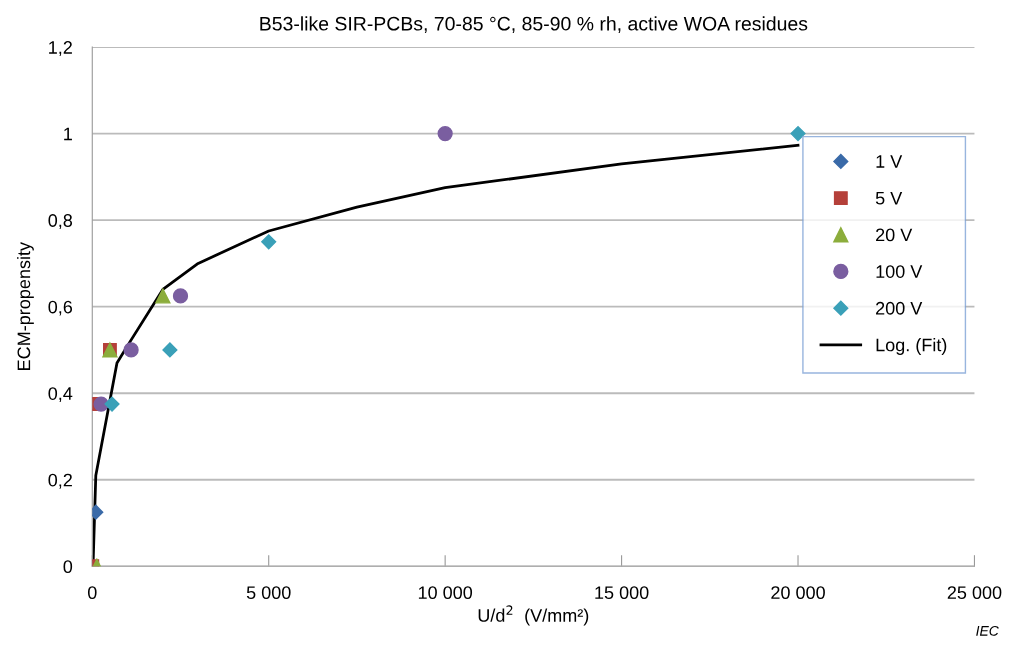 The height and width of the screenshot is (645, 1014). What do you see at coordinates (899, 308) in the screenshot?
I see `legend-label: 200 V` at bounding box center [899, 308].